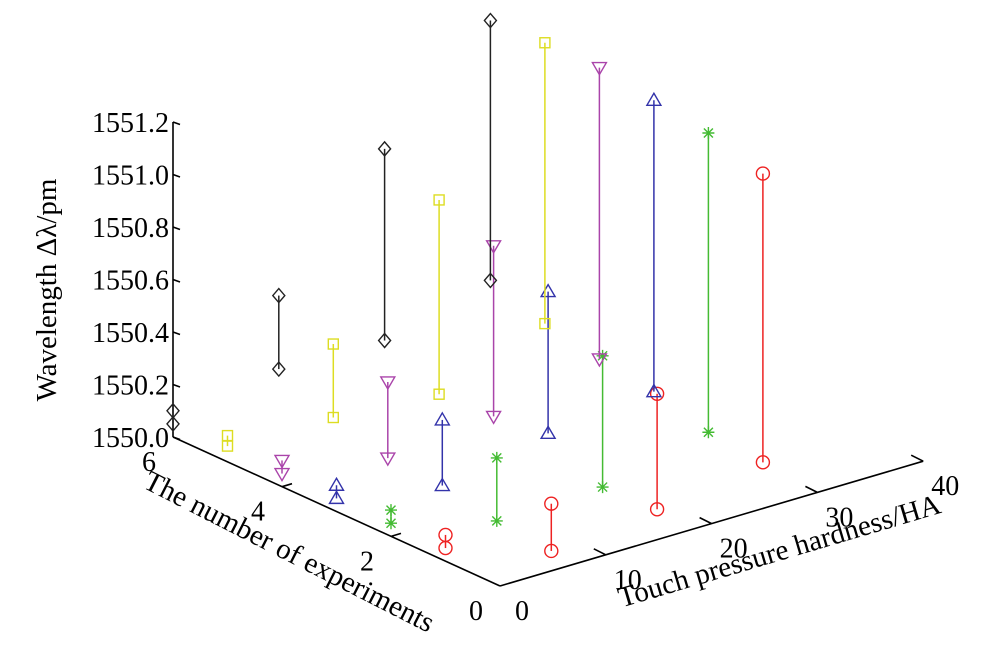 The image size is (1000, 646). What do you see at coordinates (522, 611) in the screenshot?
I see `x-tick-label: 0` at bounding box center [522, 611].